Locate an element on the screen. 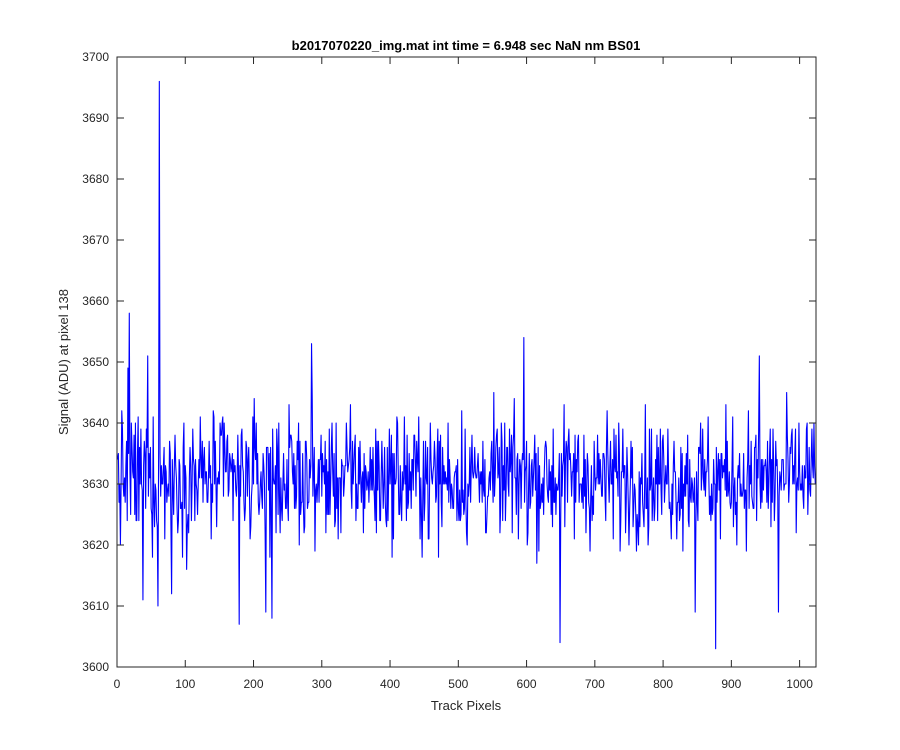 This screenshot has height=750, width=900. x-tick-label: 400 is located at coordinates (390, 684).